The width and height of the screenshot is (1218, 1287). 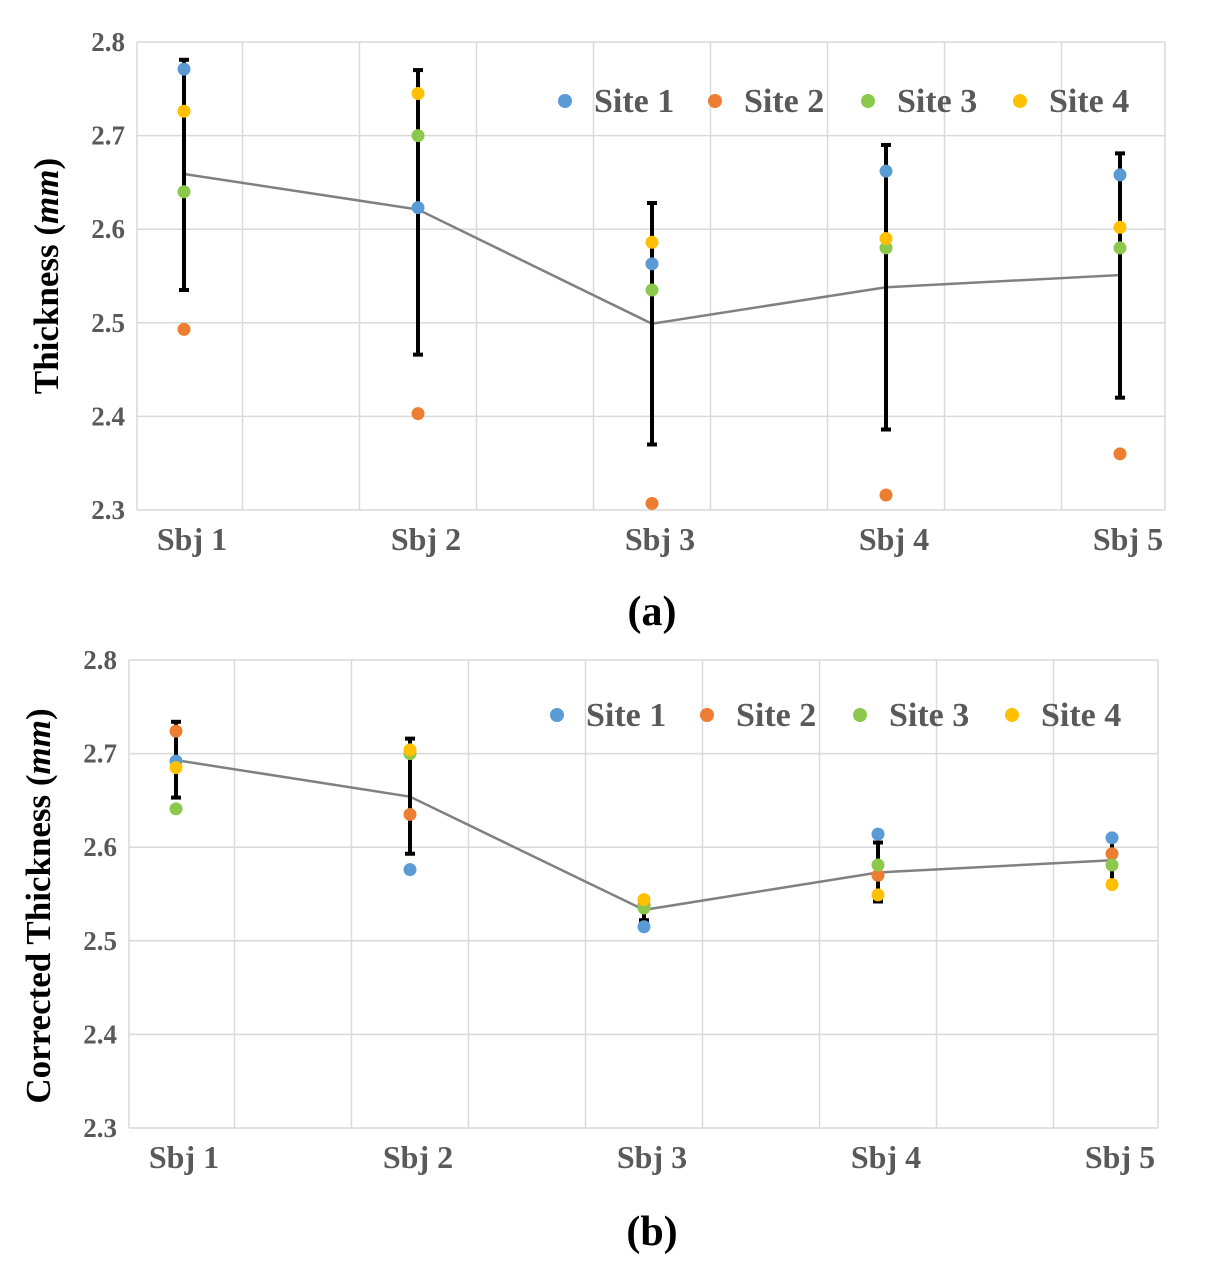 I want to click on y-axis-label: Corrected Thickness (mm), so click(x=38, y=905).